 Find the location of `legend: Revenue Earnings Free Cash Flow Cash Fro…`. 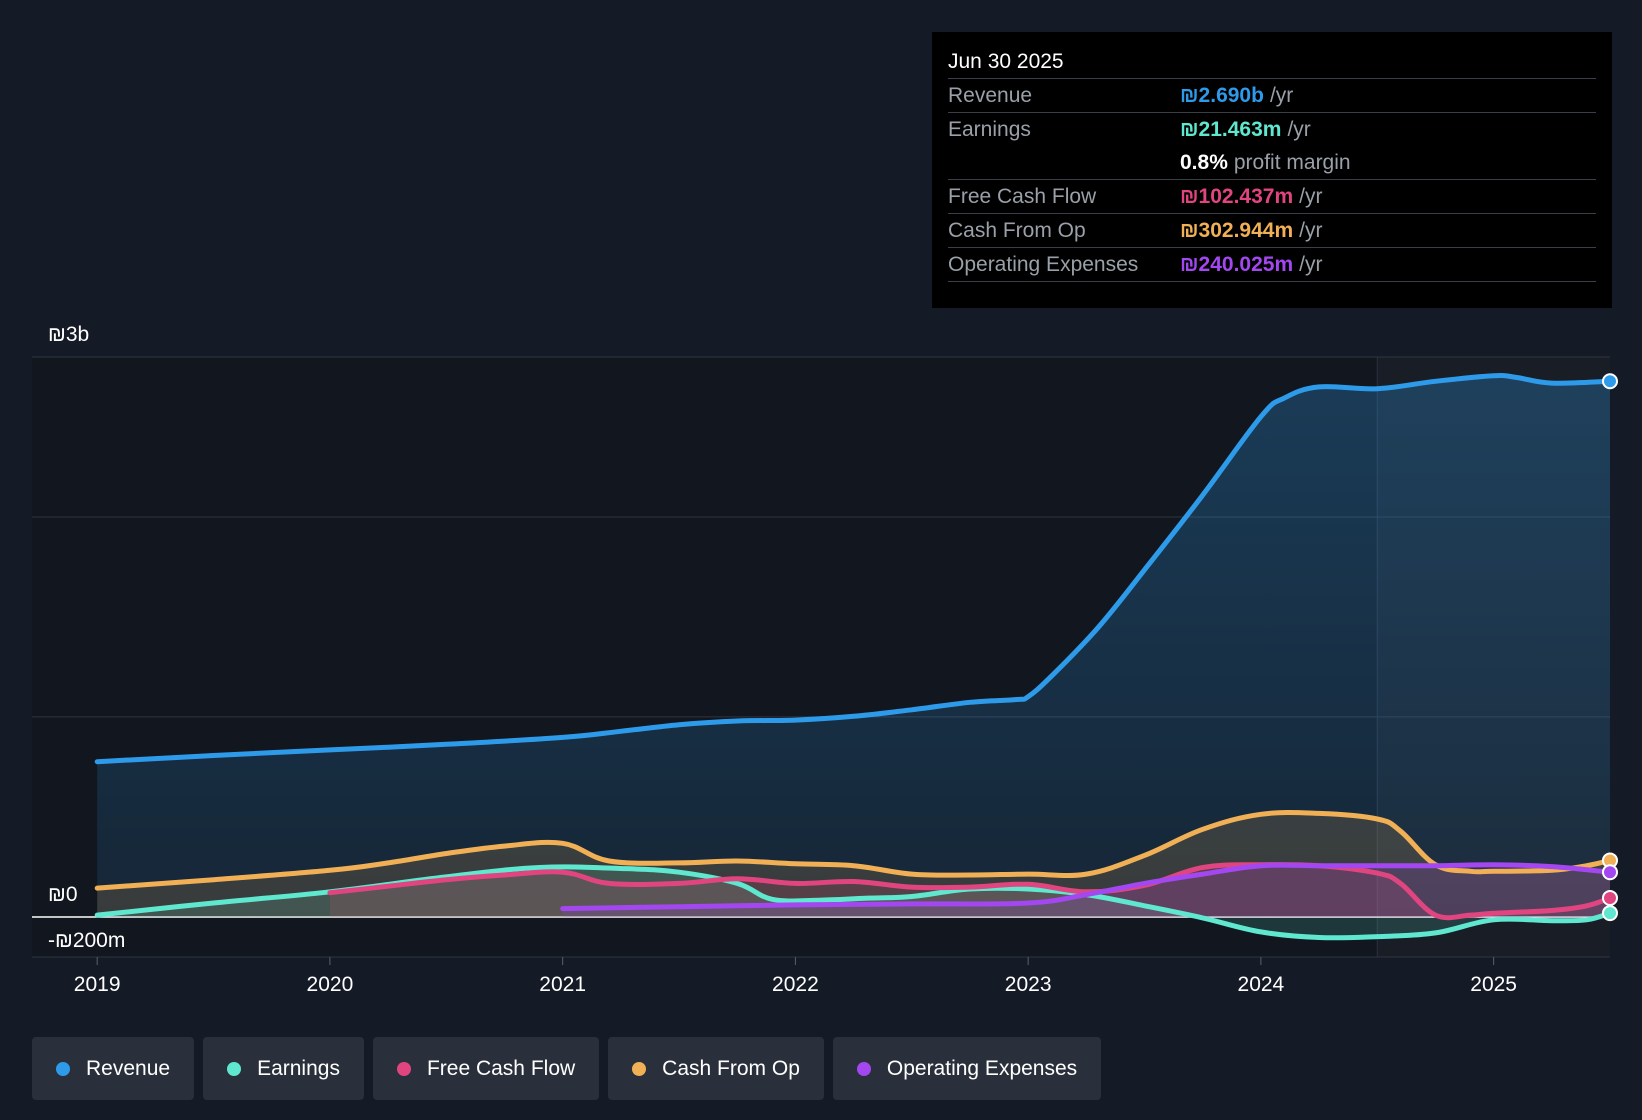

legend: Revenue Earnings Free Cash Flow Cash Fro… is located at coordinates (567, 1068).